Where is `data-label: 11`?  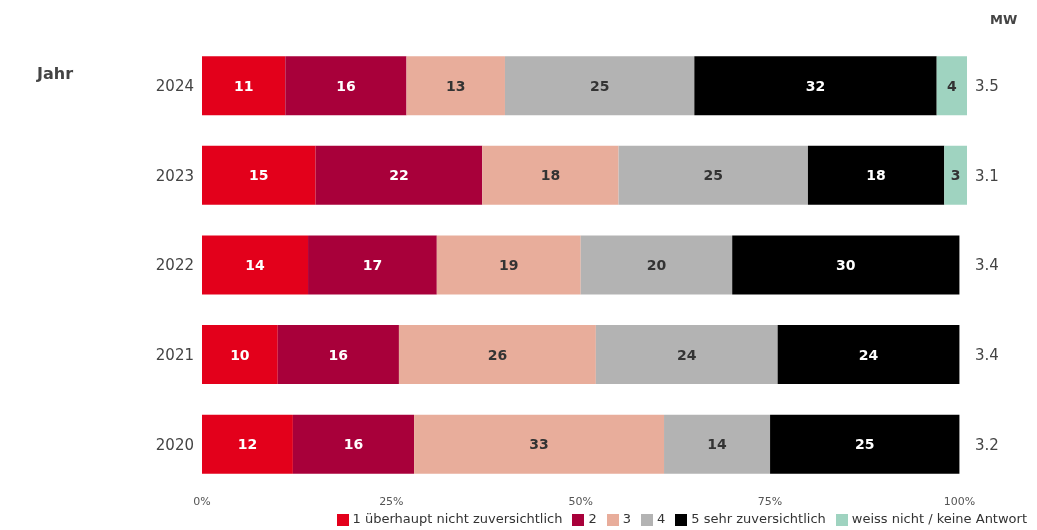
data-label: 11 is located at coordinates (243, 85).